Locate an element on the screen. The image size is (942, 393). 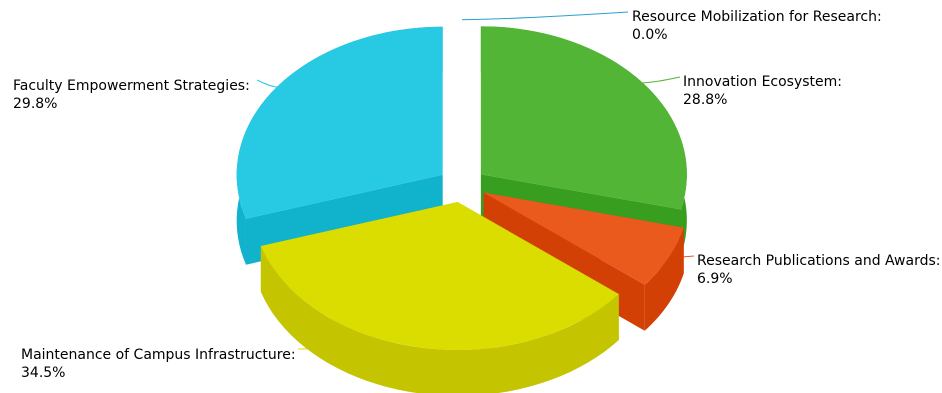
slice-label-text: Maintenance of Campus Infrastructure: is located at coordinates (158, 355).